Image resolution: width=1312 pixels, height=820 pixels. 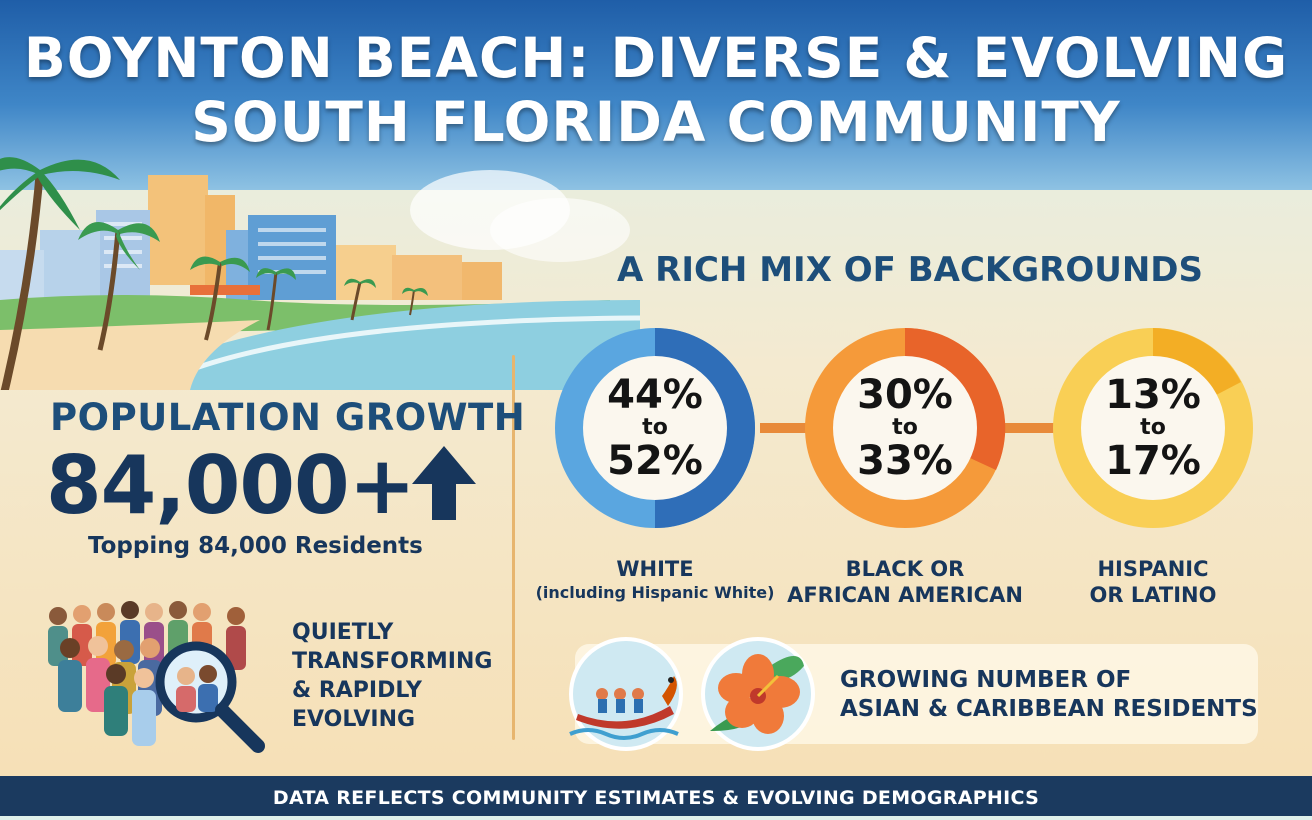 I want to click on population-number: 84,000+, so click(x=231, y=485).